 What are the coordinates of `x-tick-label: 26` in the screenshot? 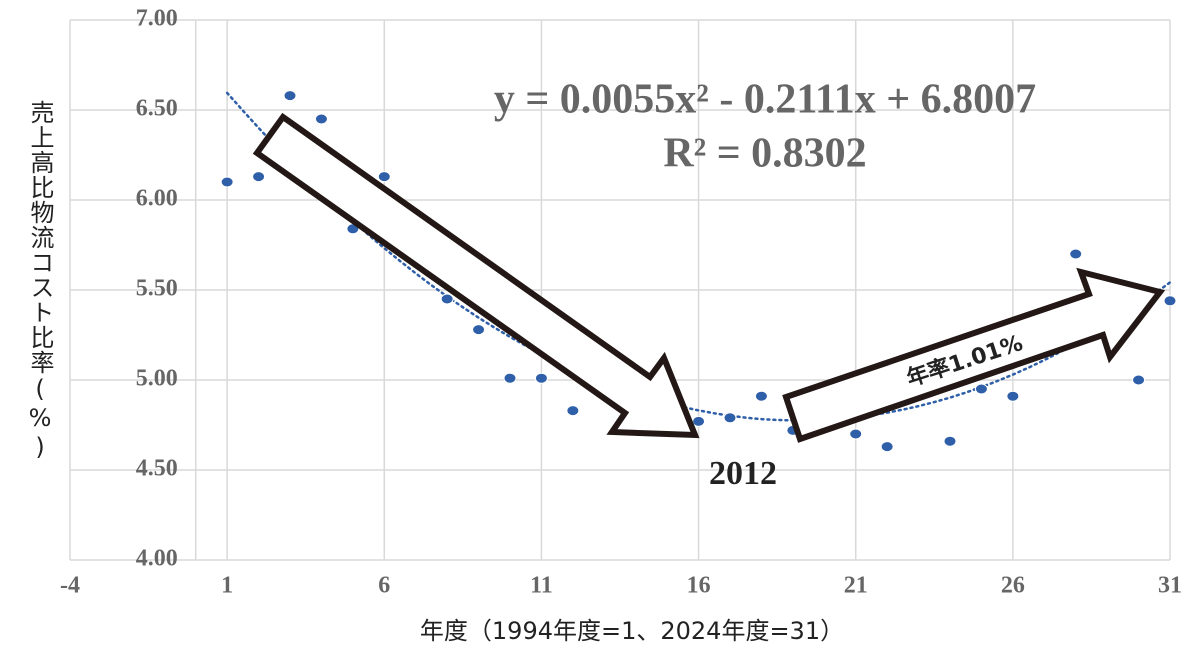 It's located at (1013, 586).